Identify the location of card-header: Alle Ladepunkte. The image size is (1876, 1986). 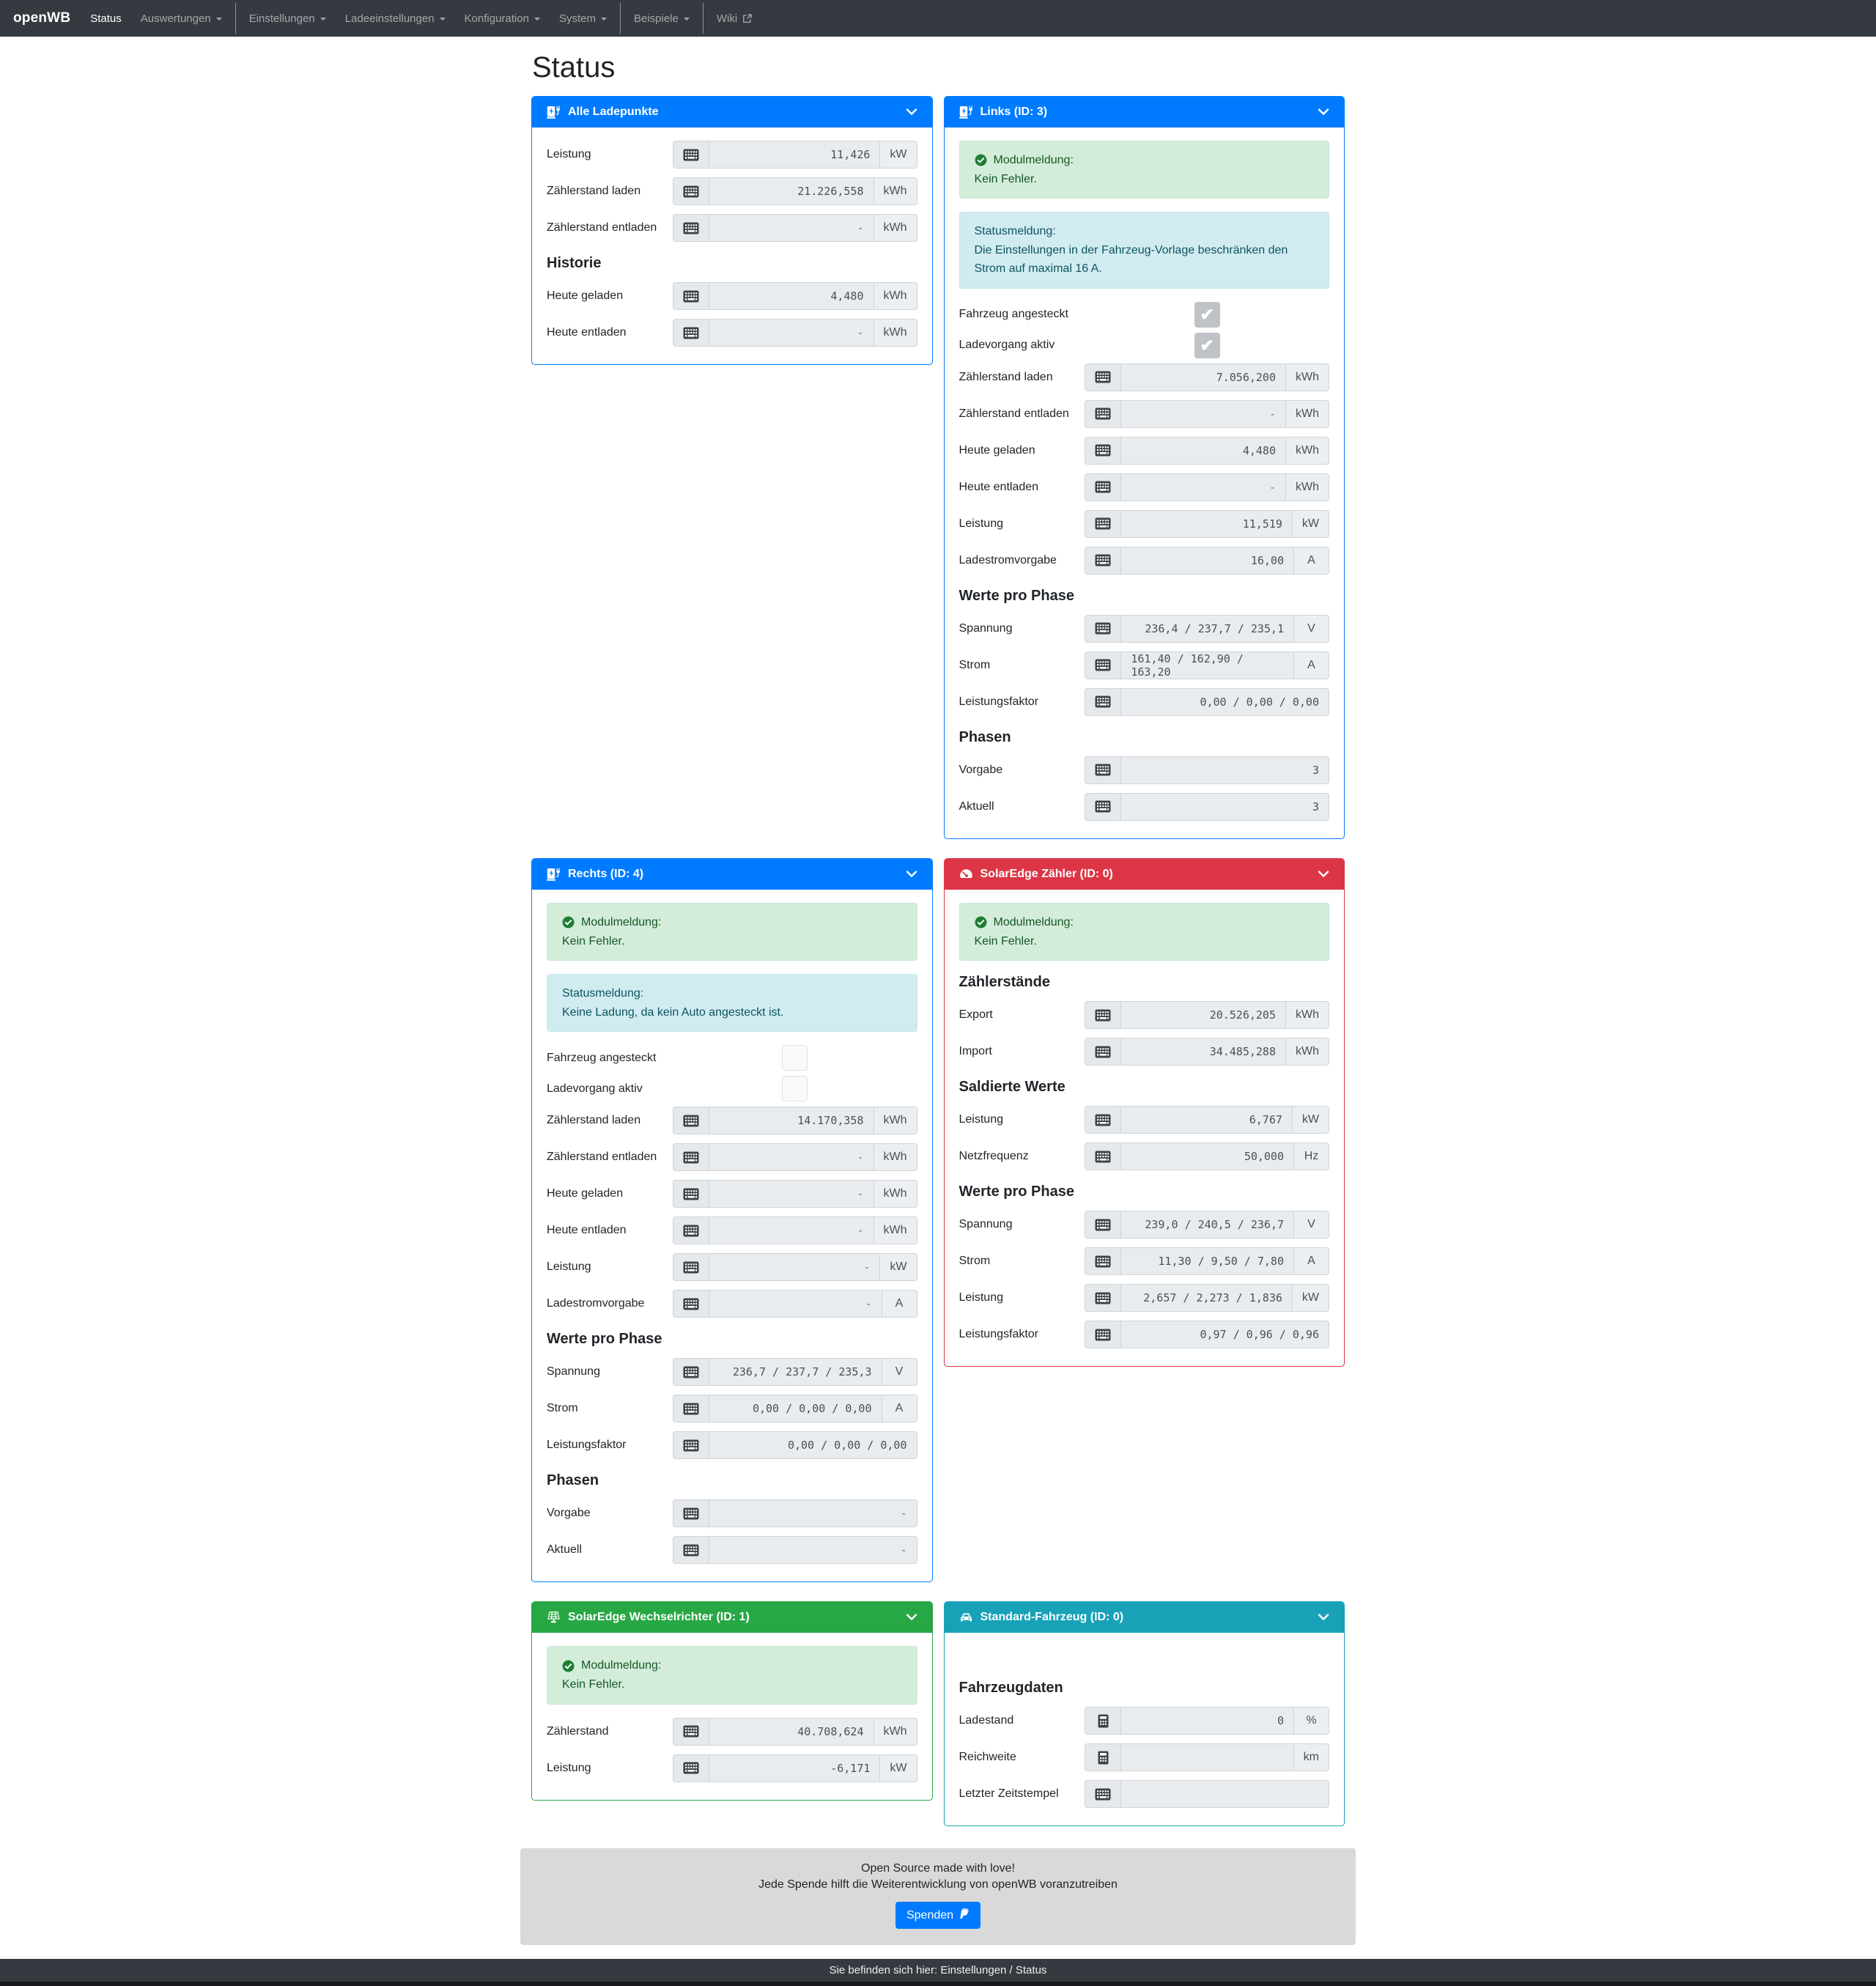
(732, 112).